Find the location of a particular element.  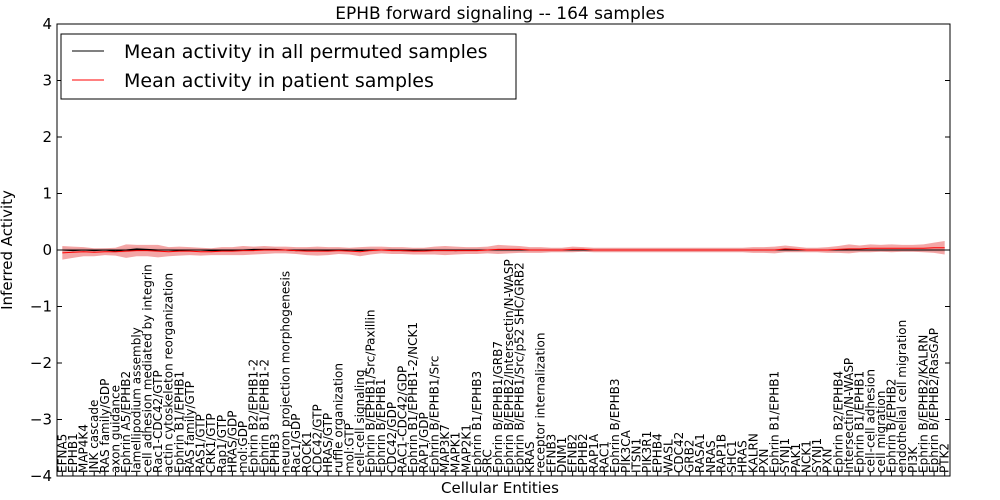

x-tick-label: RASA1 is located at coordinates (700, 453).